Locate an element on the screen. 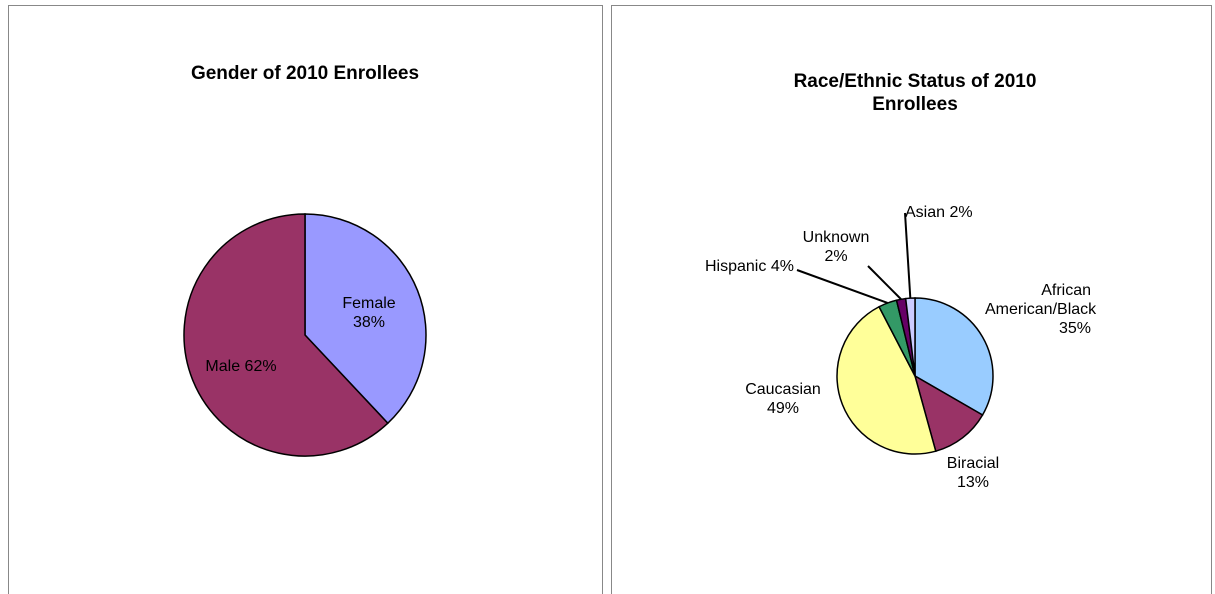 The width and height of the screenshot is (1215, 594). data-label: Asian 2% is located at coordinates (965, 212).